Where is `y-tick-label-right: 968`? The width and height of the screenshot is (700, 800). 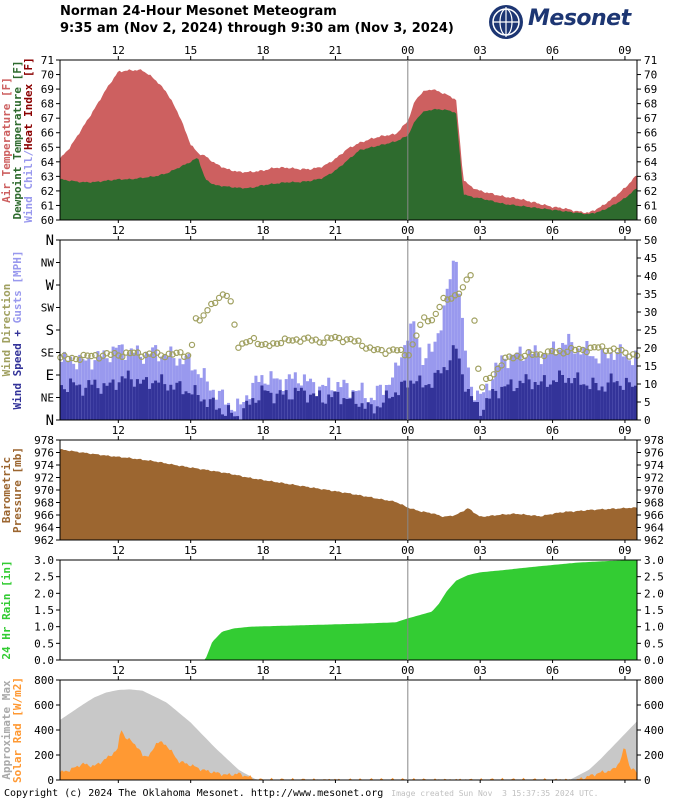
y-tick-label-right: 968 is located at coordinates (654, 503).